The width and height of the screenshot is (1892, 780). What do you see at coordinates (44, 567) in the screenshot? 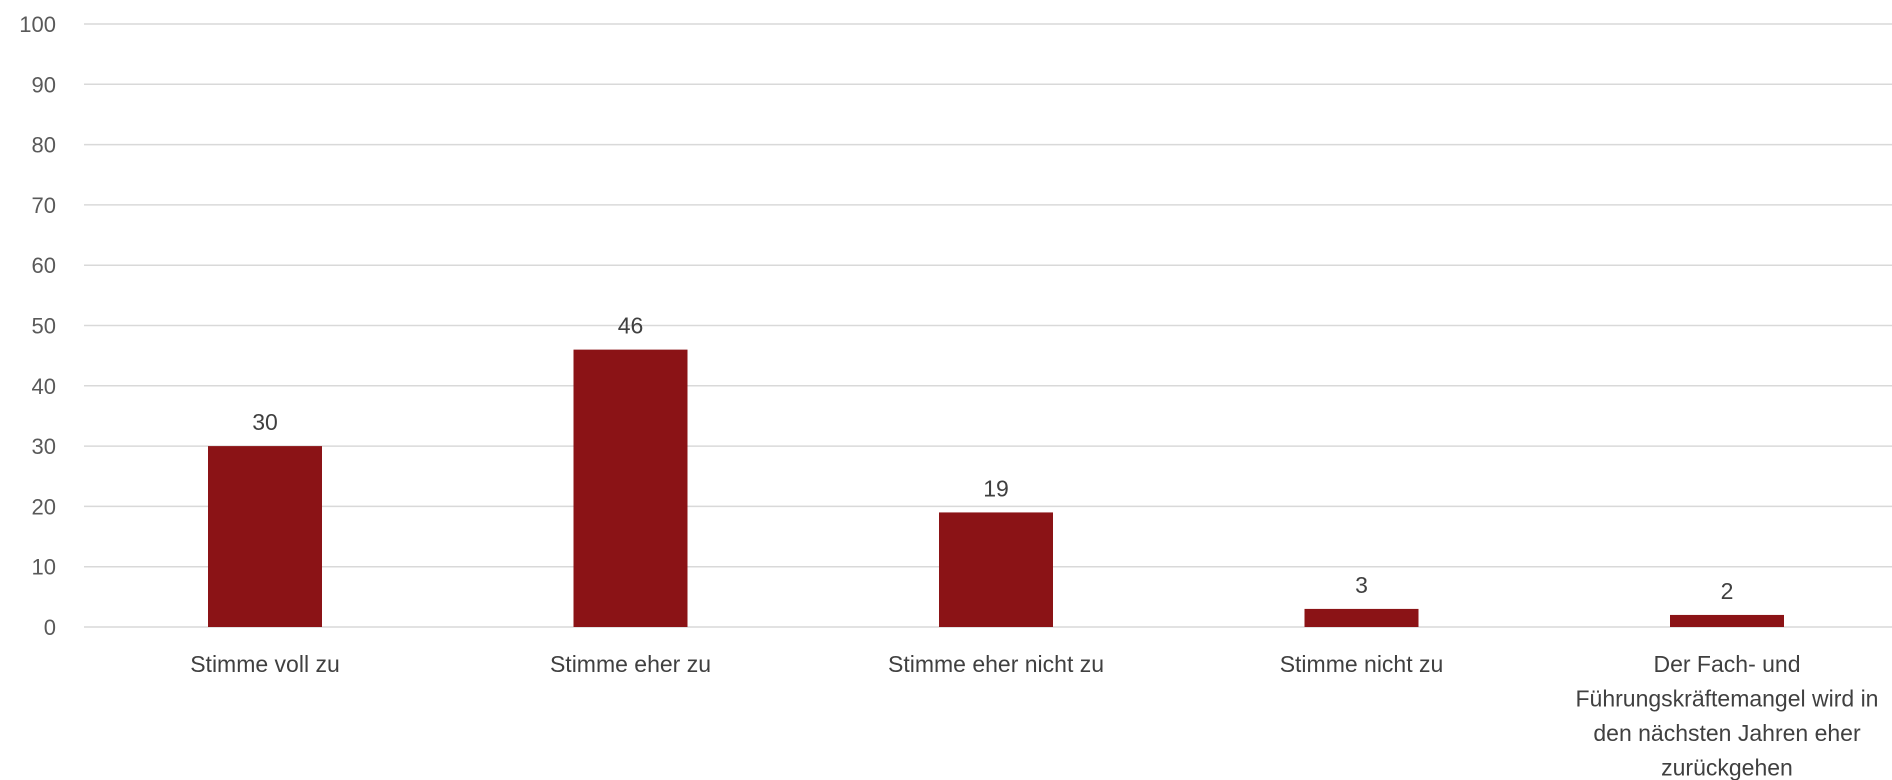
I see `y-tick-label-10: 10` at bounding box center [44, 567].